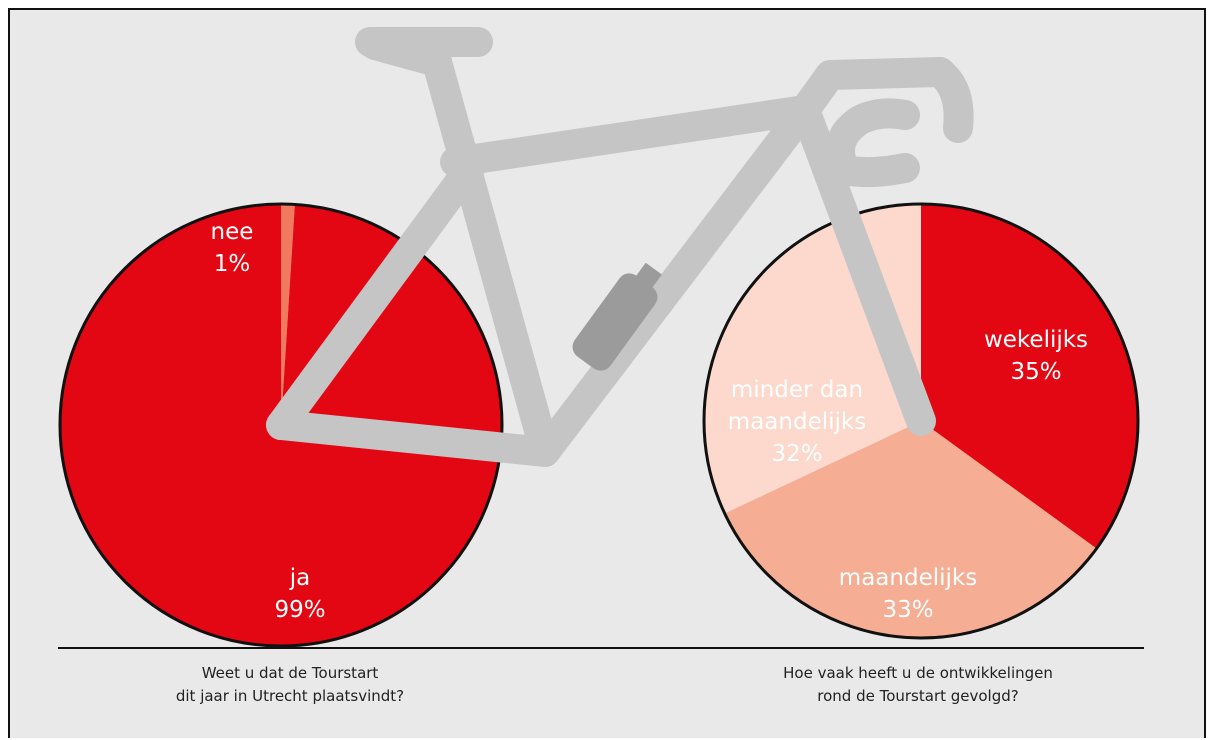 The image size is (1216, 740). I want to click on bottle-cap, so click(648, 276).